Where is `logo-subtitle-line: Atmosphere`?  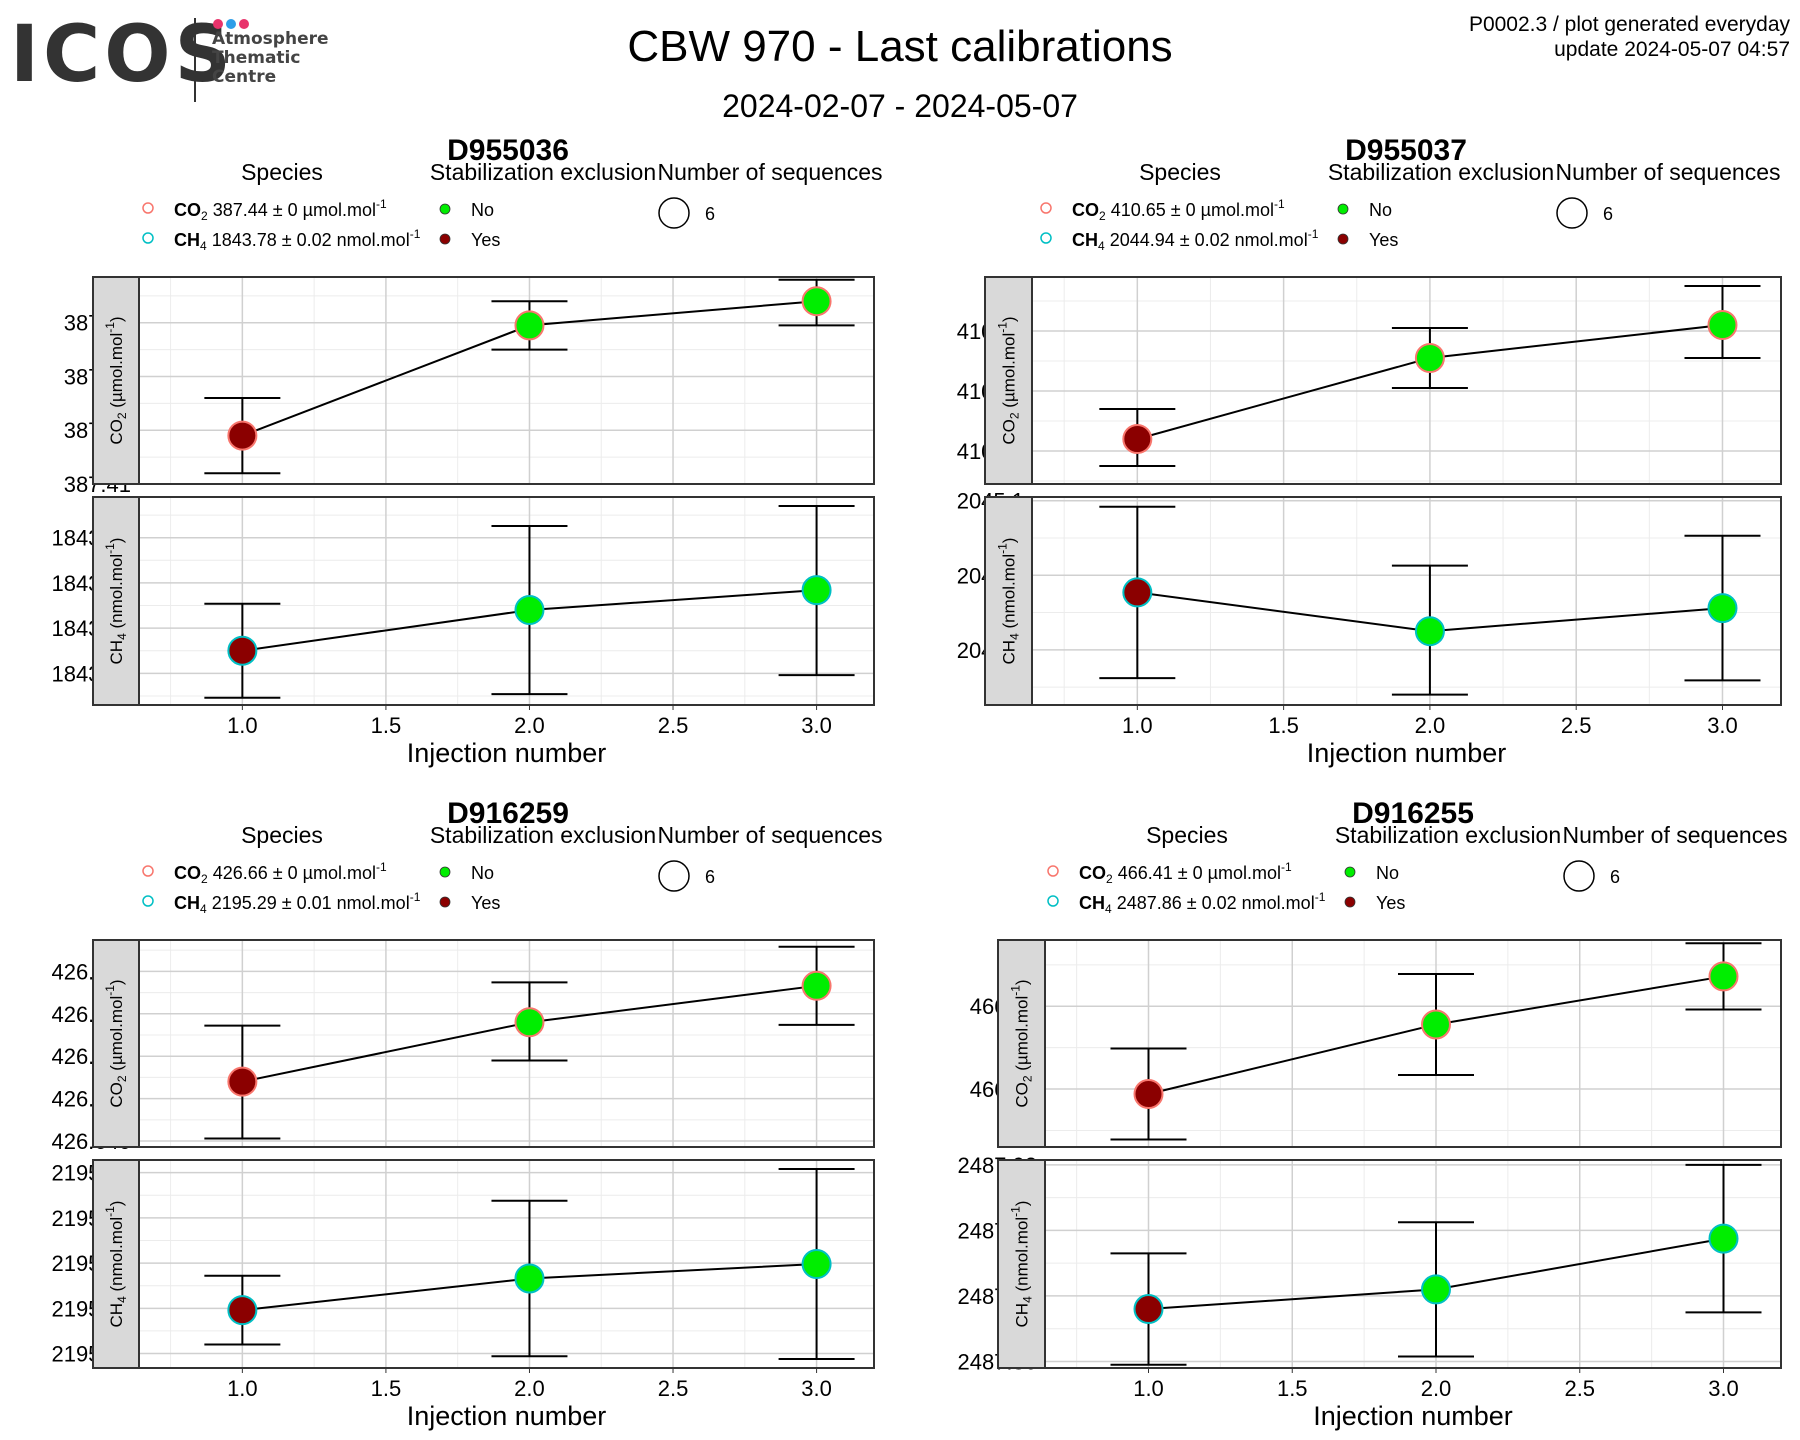 logo-subtitle-line: Atmosphere is located at coordinates (270, 39).